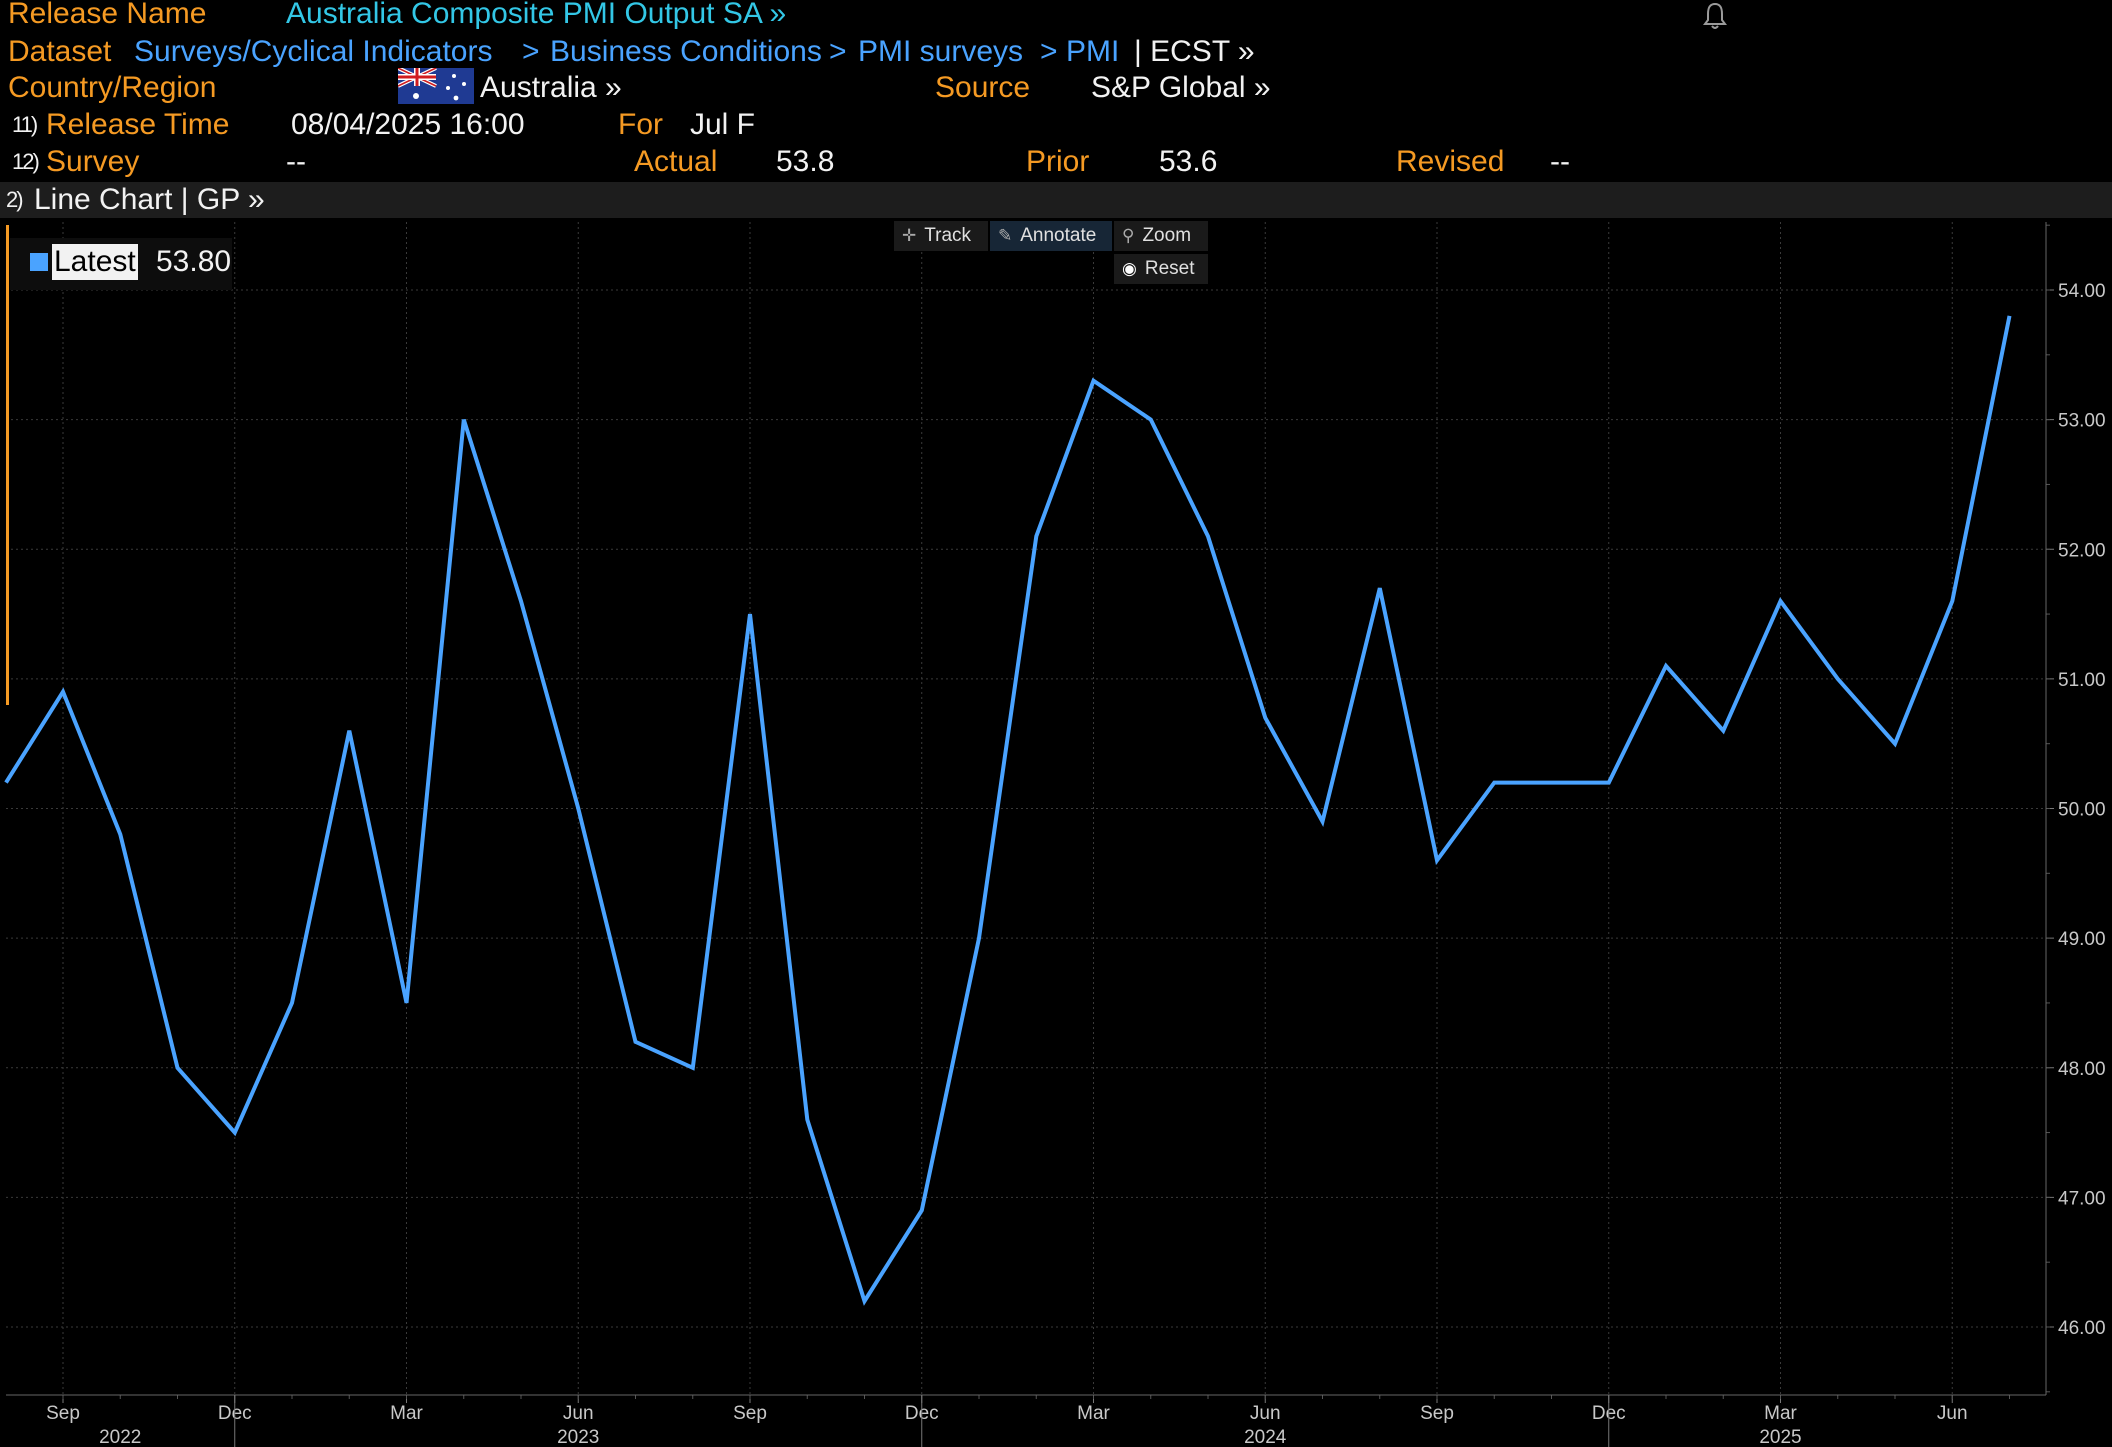 This screenshot has height=1447, width=2112. I want to click on dataset-label: Dataset, so click(60, 51).